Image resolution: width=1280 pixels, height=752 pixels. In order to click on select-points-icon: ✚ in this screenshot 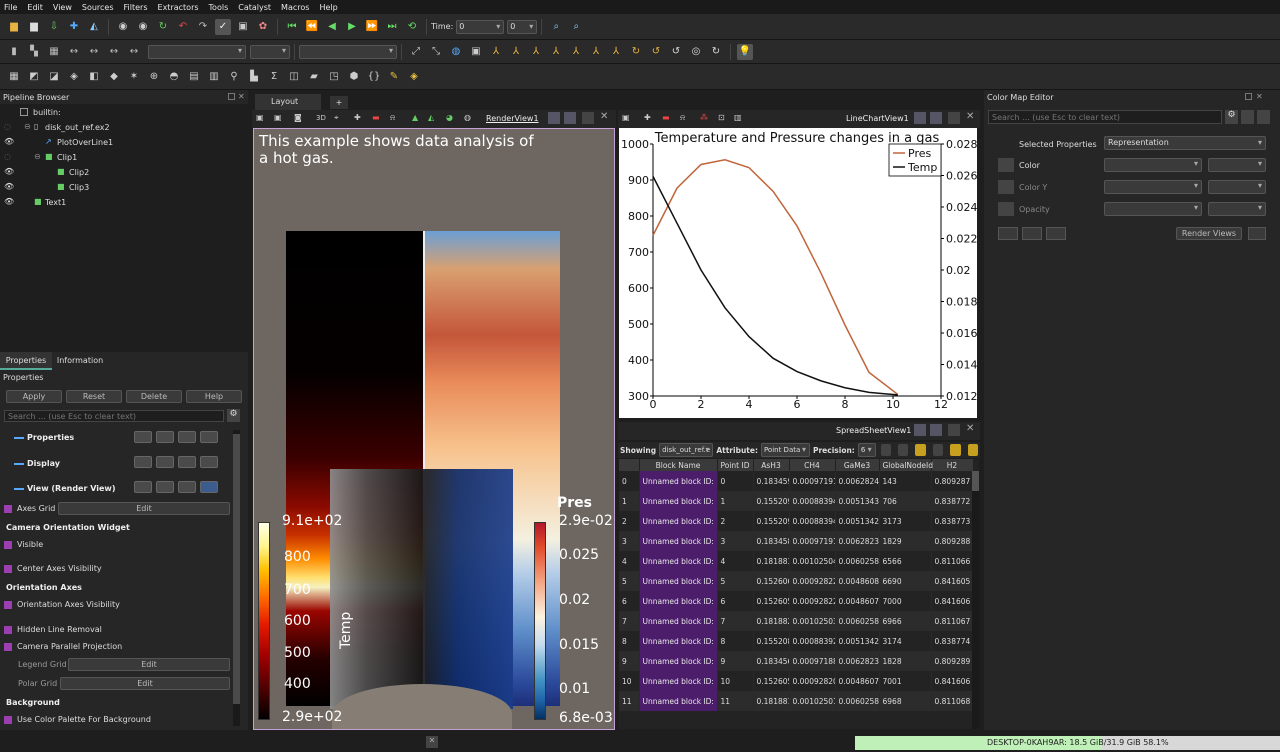, I will do `click(357, 117)`.